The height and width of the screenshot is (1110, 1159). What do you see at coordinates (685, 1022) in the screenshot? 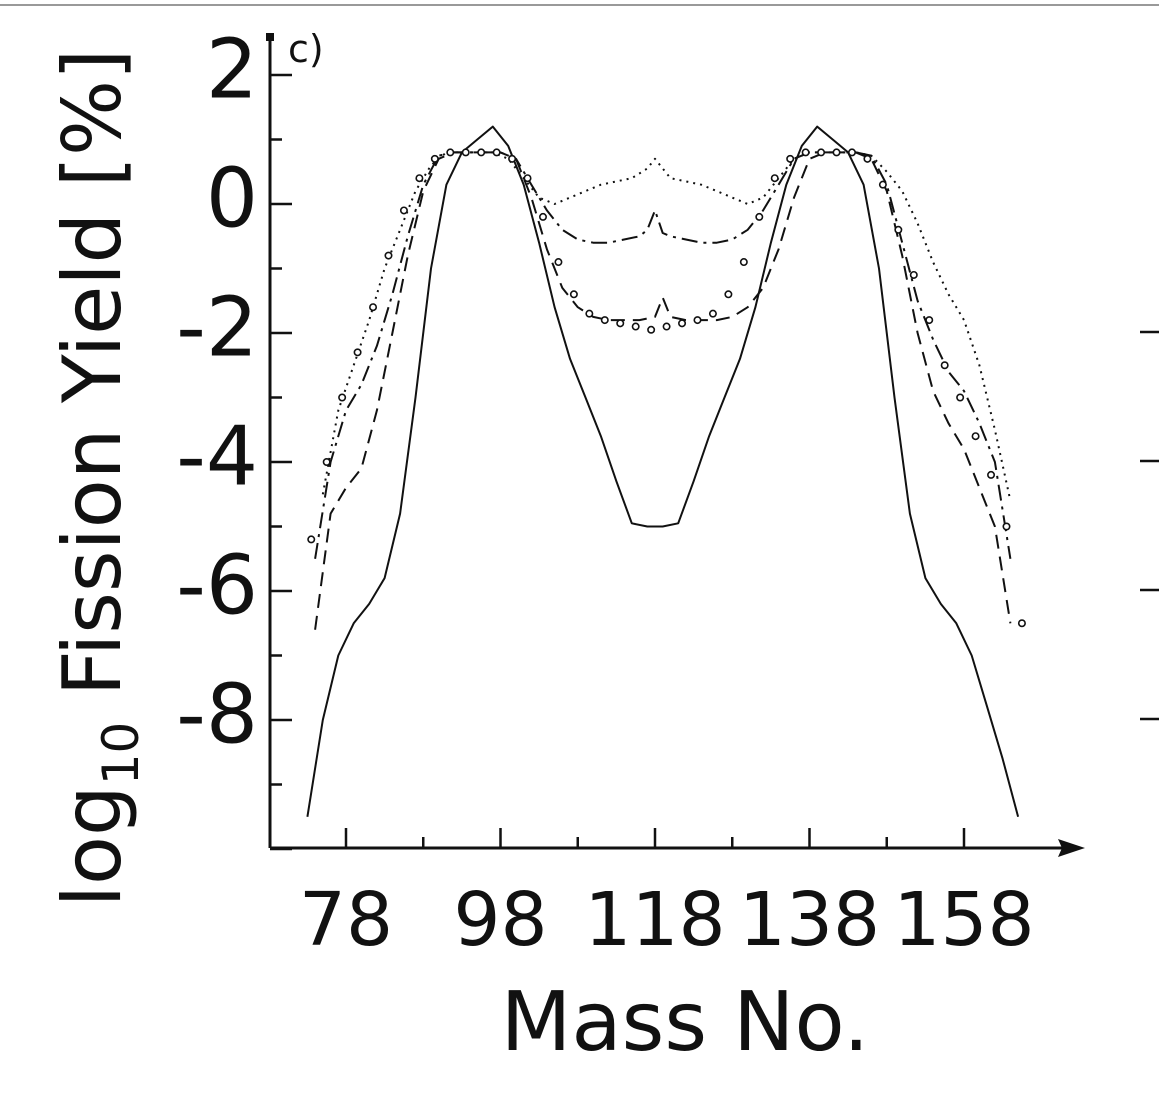
I see `x-axis-title: Mass No.` at bounding box center [685, 1022].